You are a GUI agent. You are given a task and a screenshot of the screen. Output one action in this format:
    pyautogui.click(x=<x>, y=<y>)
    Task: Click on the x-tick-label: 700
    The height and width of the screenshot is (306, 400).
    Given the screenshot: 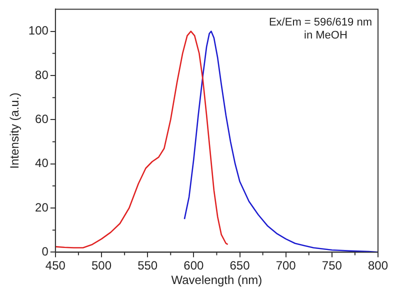 What is the action you would take?
    pyautogui.click(x=286, y=265)
    